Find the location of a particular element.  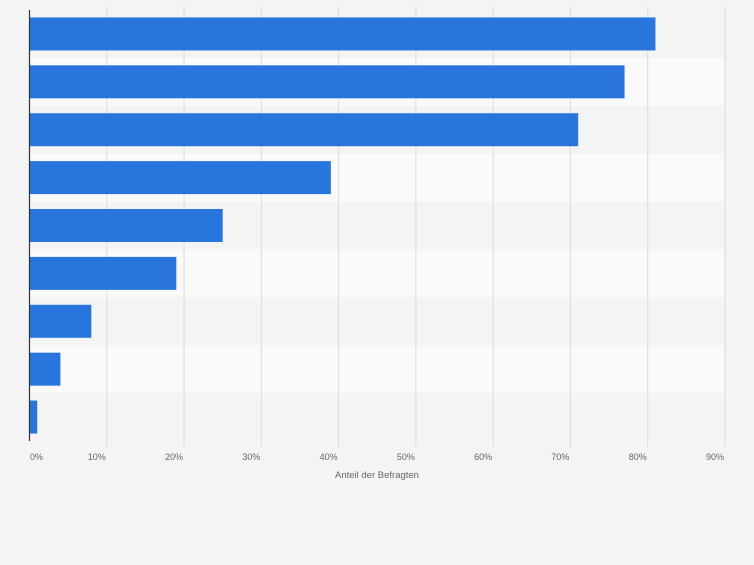

x-tick-label: 30% is located at coordinates (251, 457).